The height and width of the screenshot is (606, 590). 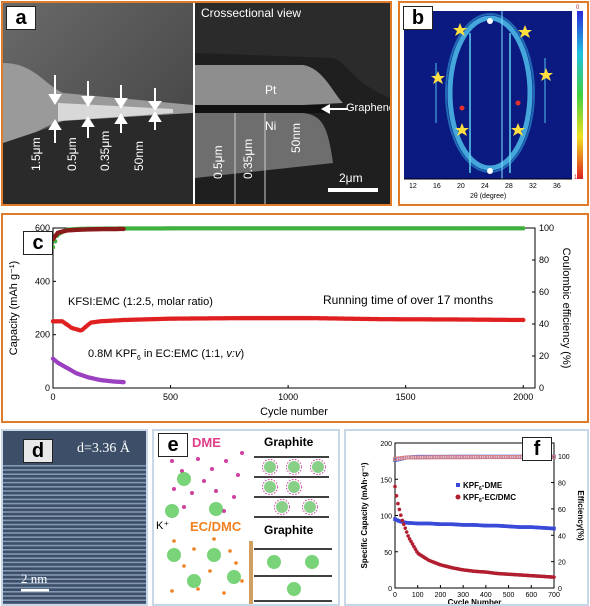 What do you see at coordinates (166, 355) in the screenshot?
I see `c-annotation-kpf6: 0.8M KPF6 in EC:EMC (1:1, v:v)` at bounding box center [166, 355].